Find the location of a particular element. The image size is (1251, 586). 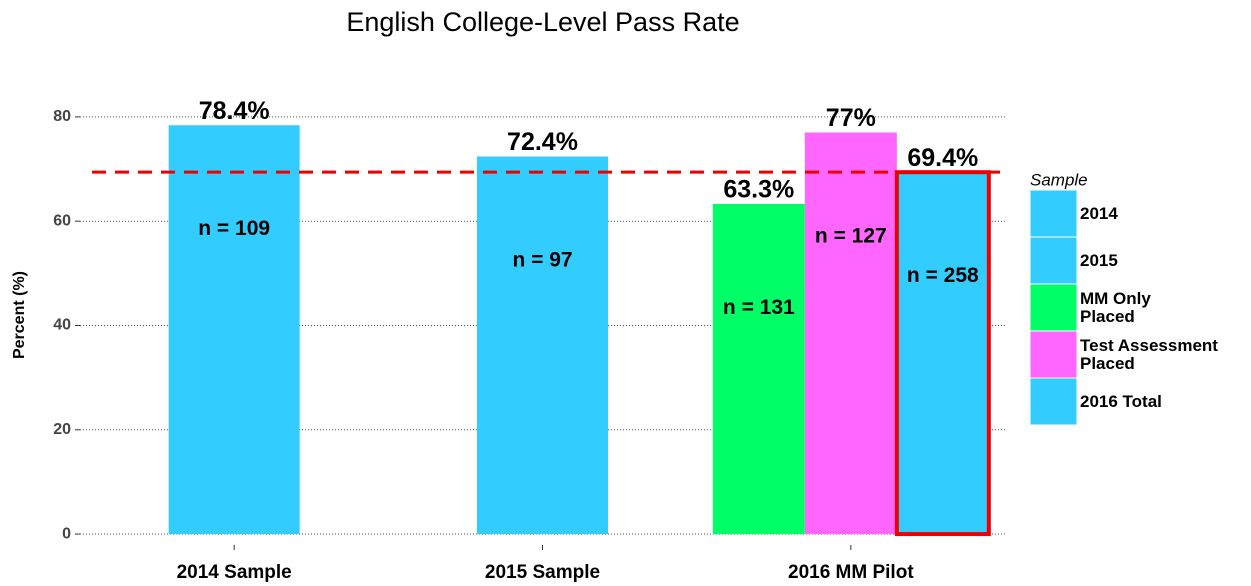

y-tick-label: 20 is located at coordinates (62, 429).